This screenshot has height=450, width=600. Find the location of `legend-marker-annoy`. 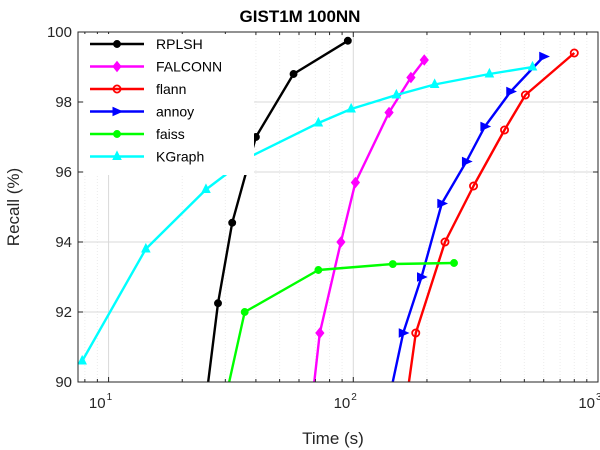

legend-marker-annoy is located at coordinates (118, 111).